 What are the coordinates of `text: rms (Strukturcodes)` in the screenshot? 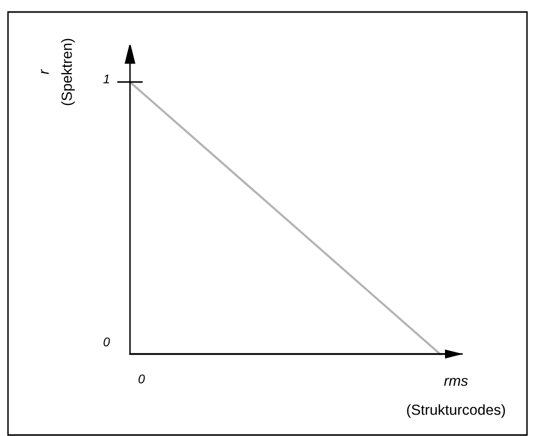 It's located at (456, 398).